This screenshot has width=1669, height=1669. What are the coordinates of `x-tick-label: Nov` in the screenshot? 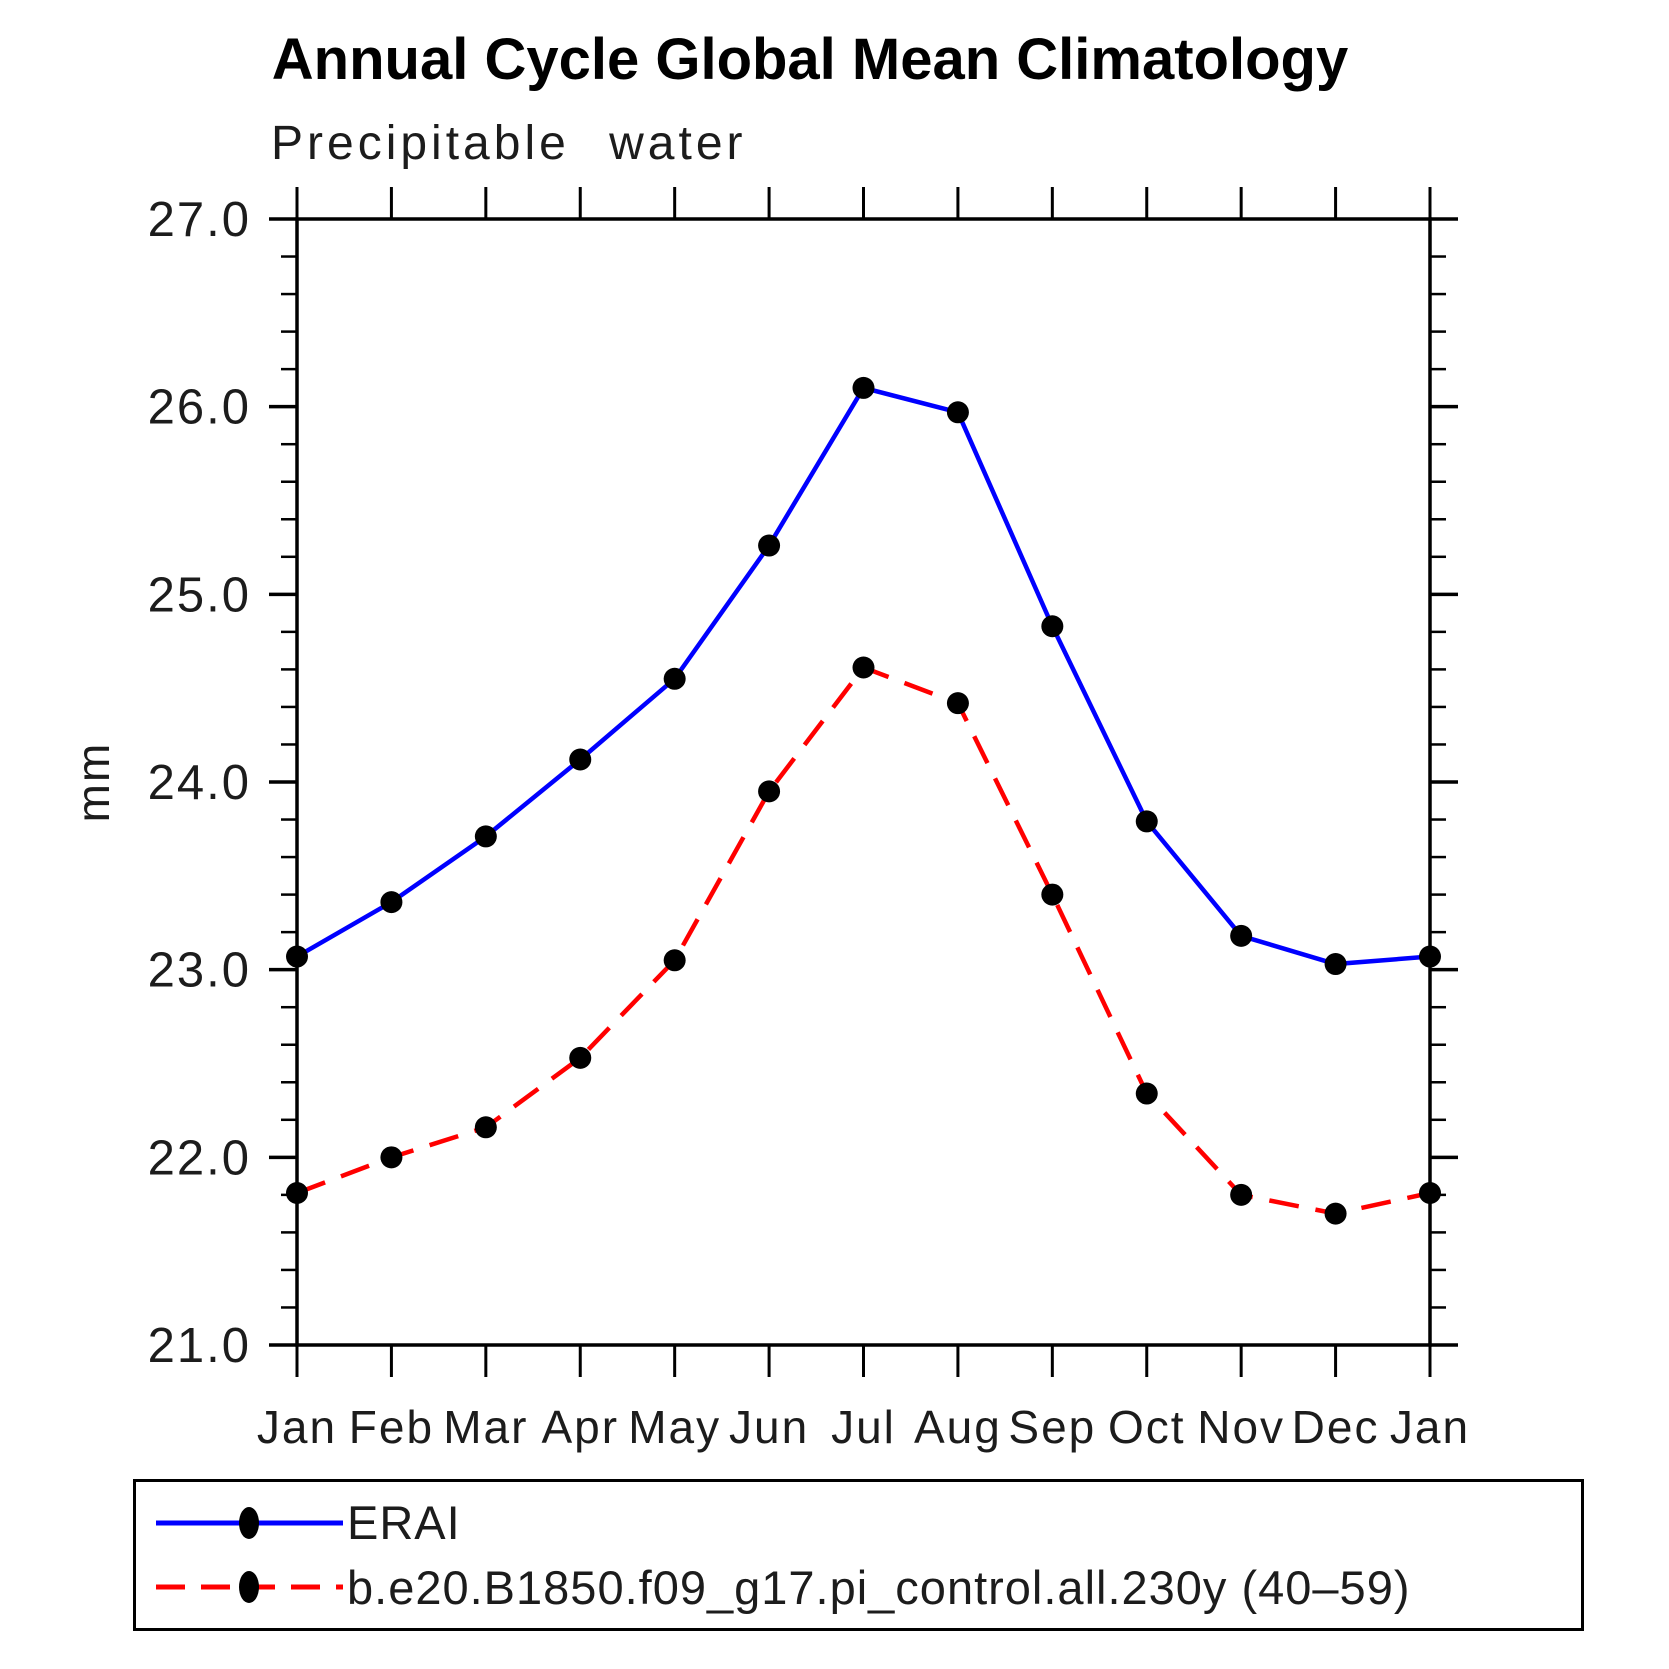 It's located at (1241, 1427).